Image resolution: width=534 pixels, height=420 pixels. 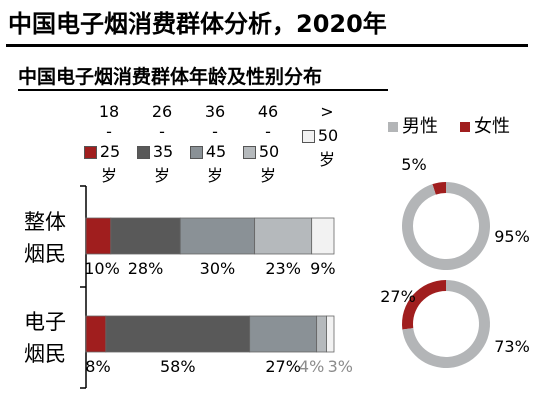 I want to click on legend-male-label: 男性, so click(x=420, y=126).